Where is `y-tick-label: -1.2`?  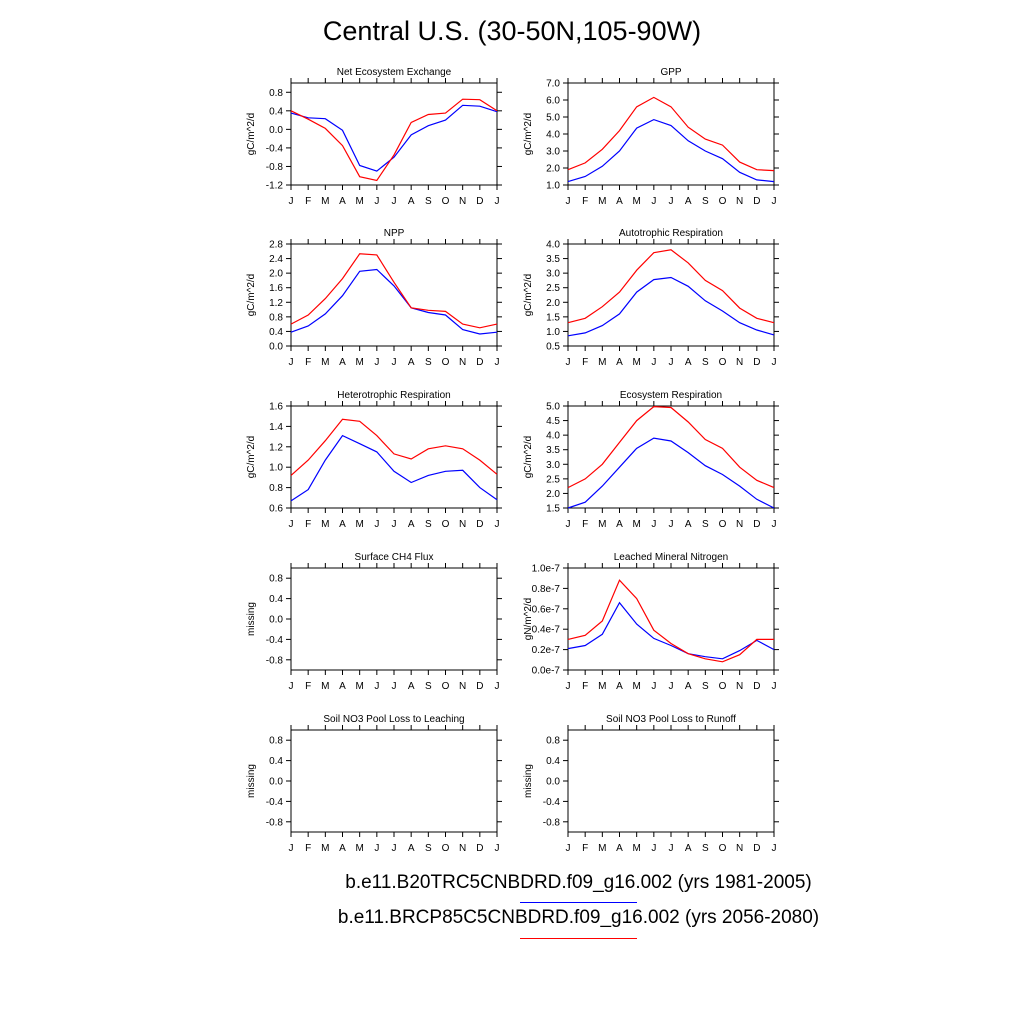 y-tick-label: -1.2 is located at coordinates (275, 186).